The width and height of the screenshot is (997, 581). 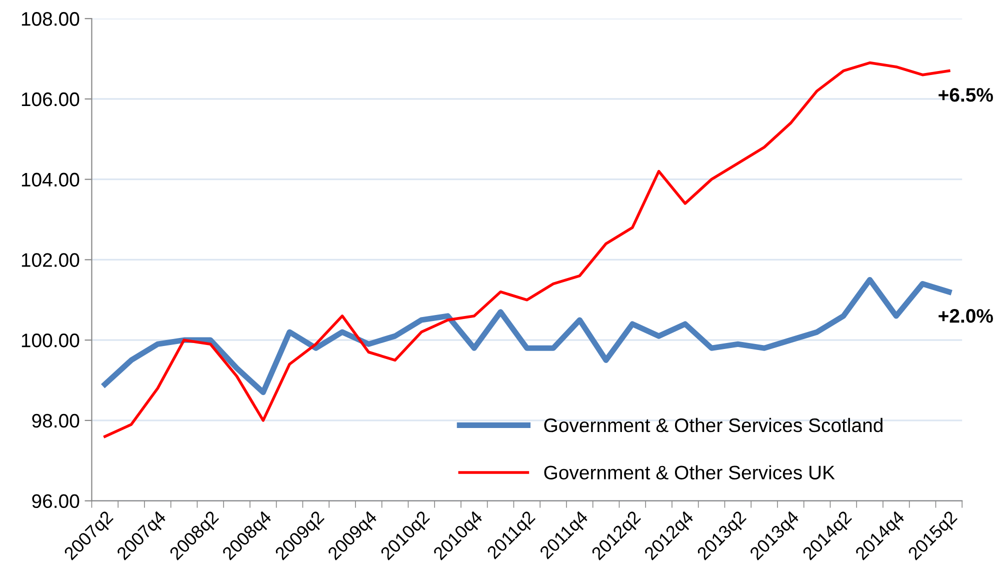 What do you see at coordinates (51, 260) in the screenshot?
I see `y-tick-label: 102.00` at bounding box center [51, 260].